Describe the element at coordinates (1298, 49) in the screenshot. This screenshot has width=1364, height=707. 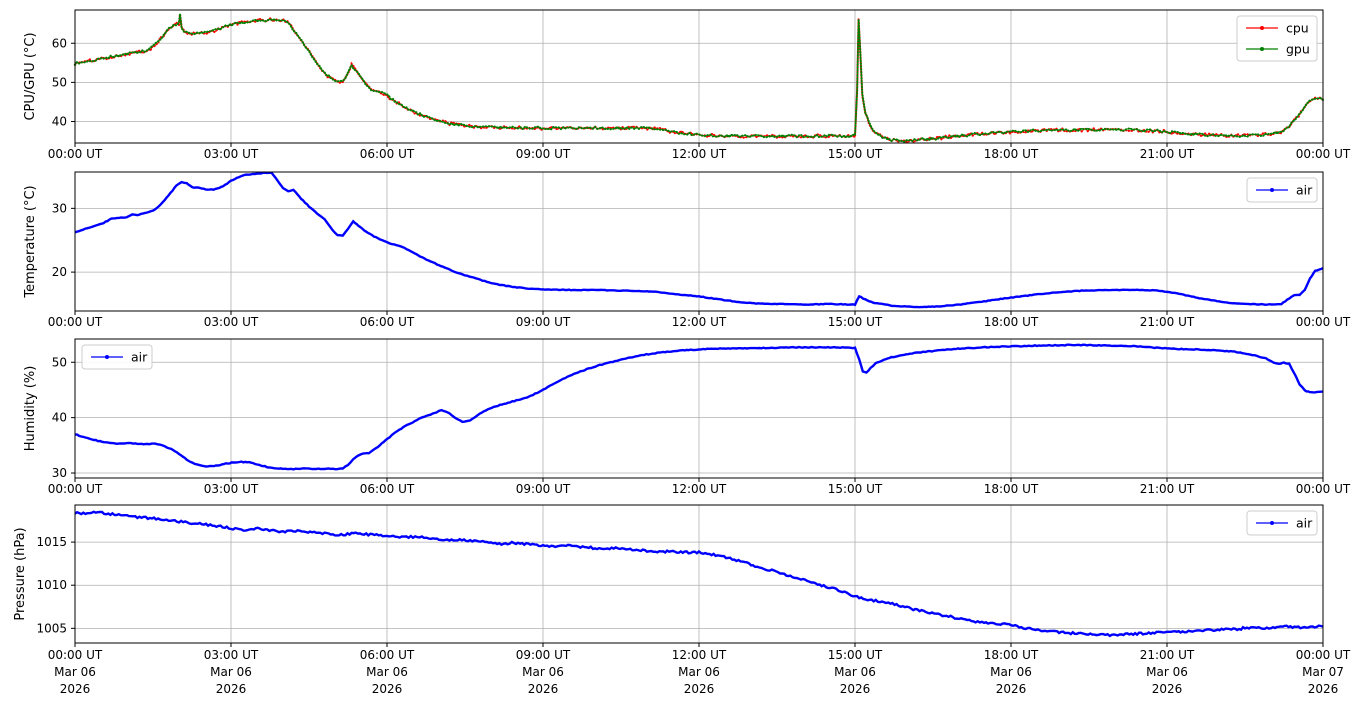
I see `legend-label: gpu` at that location.